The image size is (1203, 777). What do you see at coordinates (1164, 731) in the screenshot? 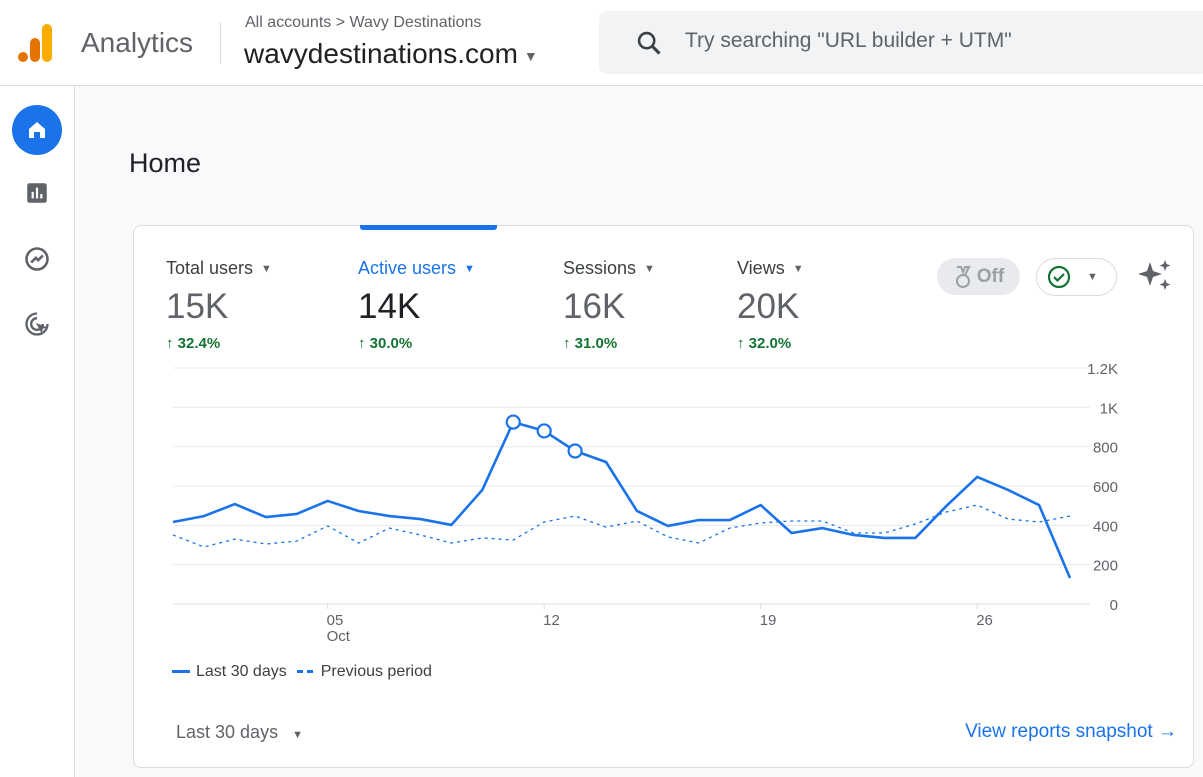
I see `arrow-right-icon: →` at bounding box center [1164, 731].